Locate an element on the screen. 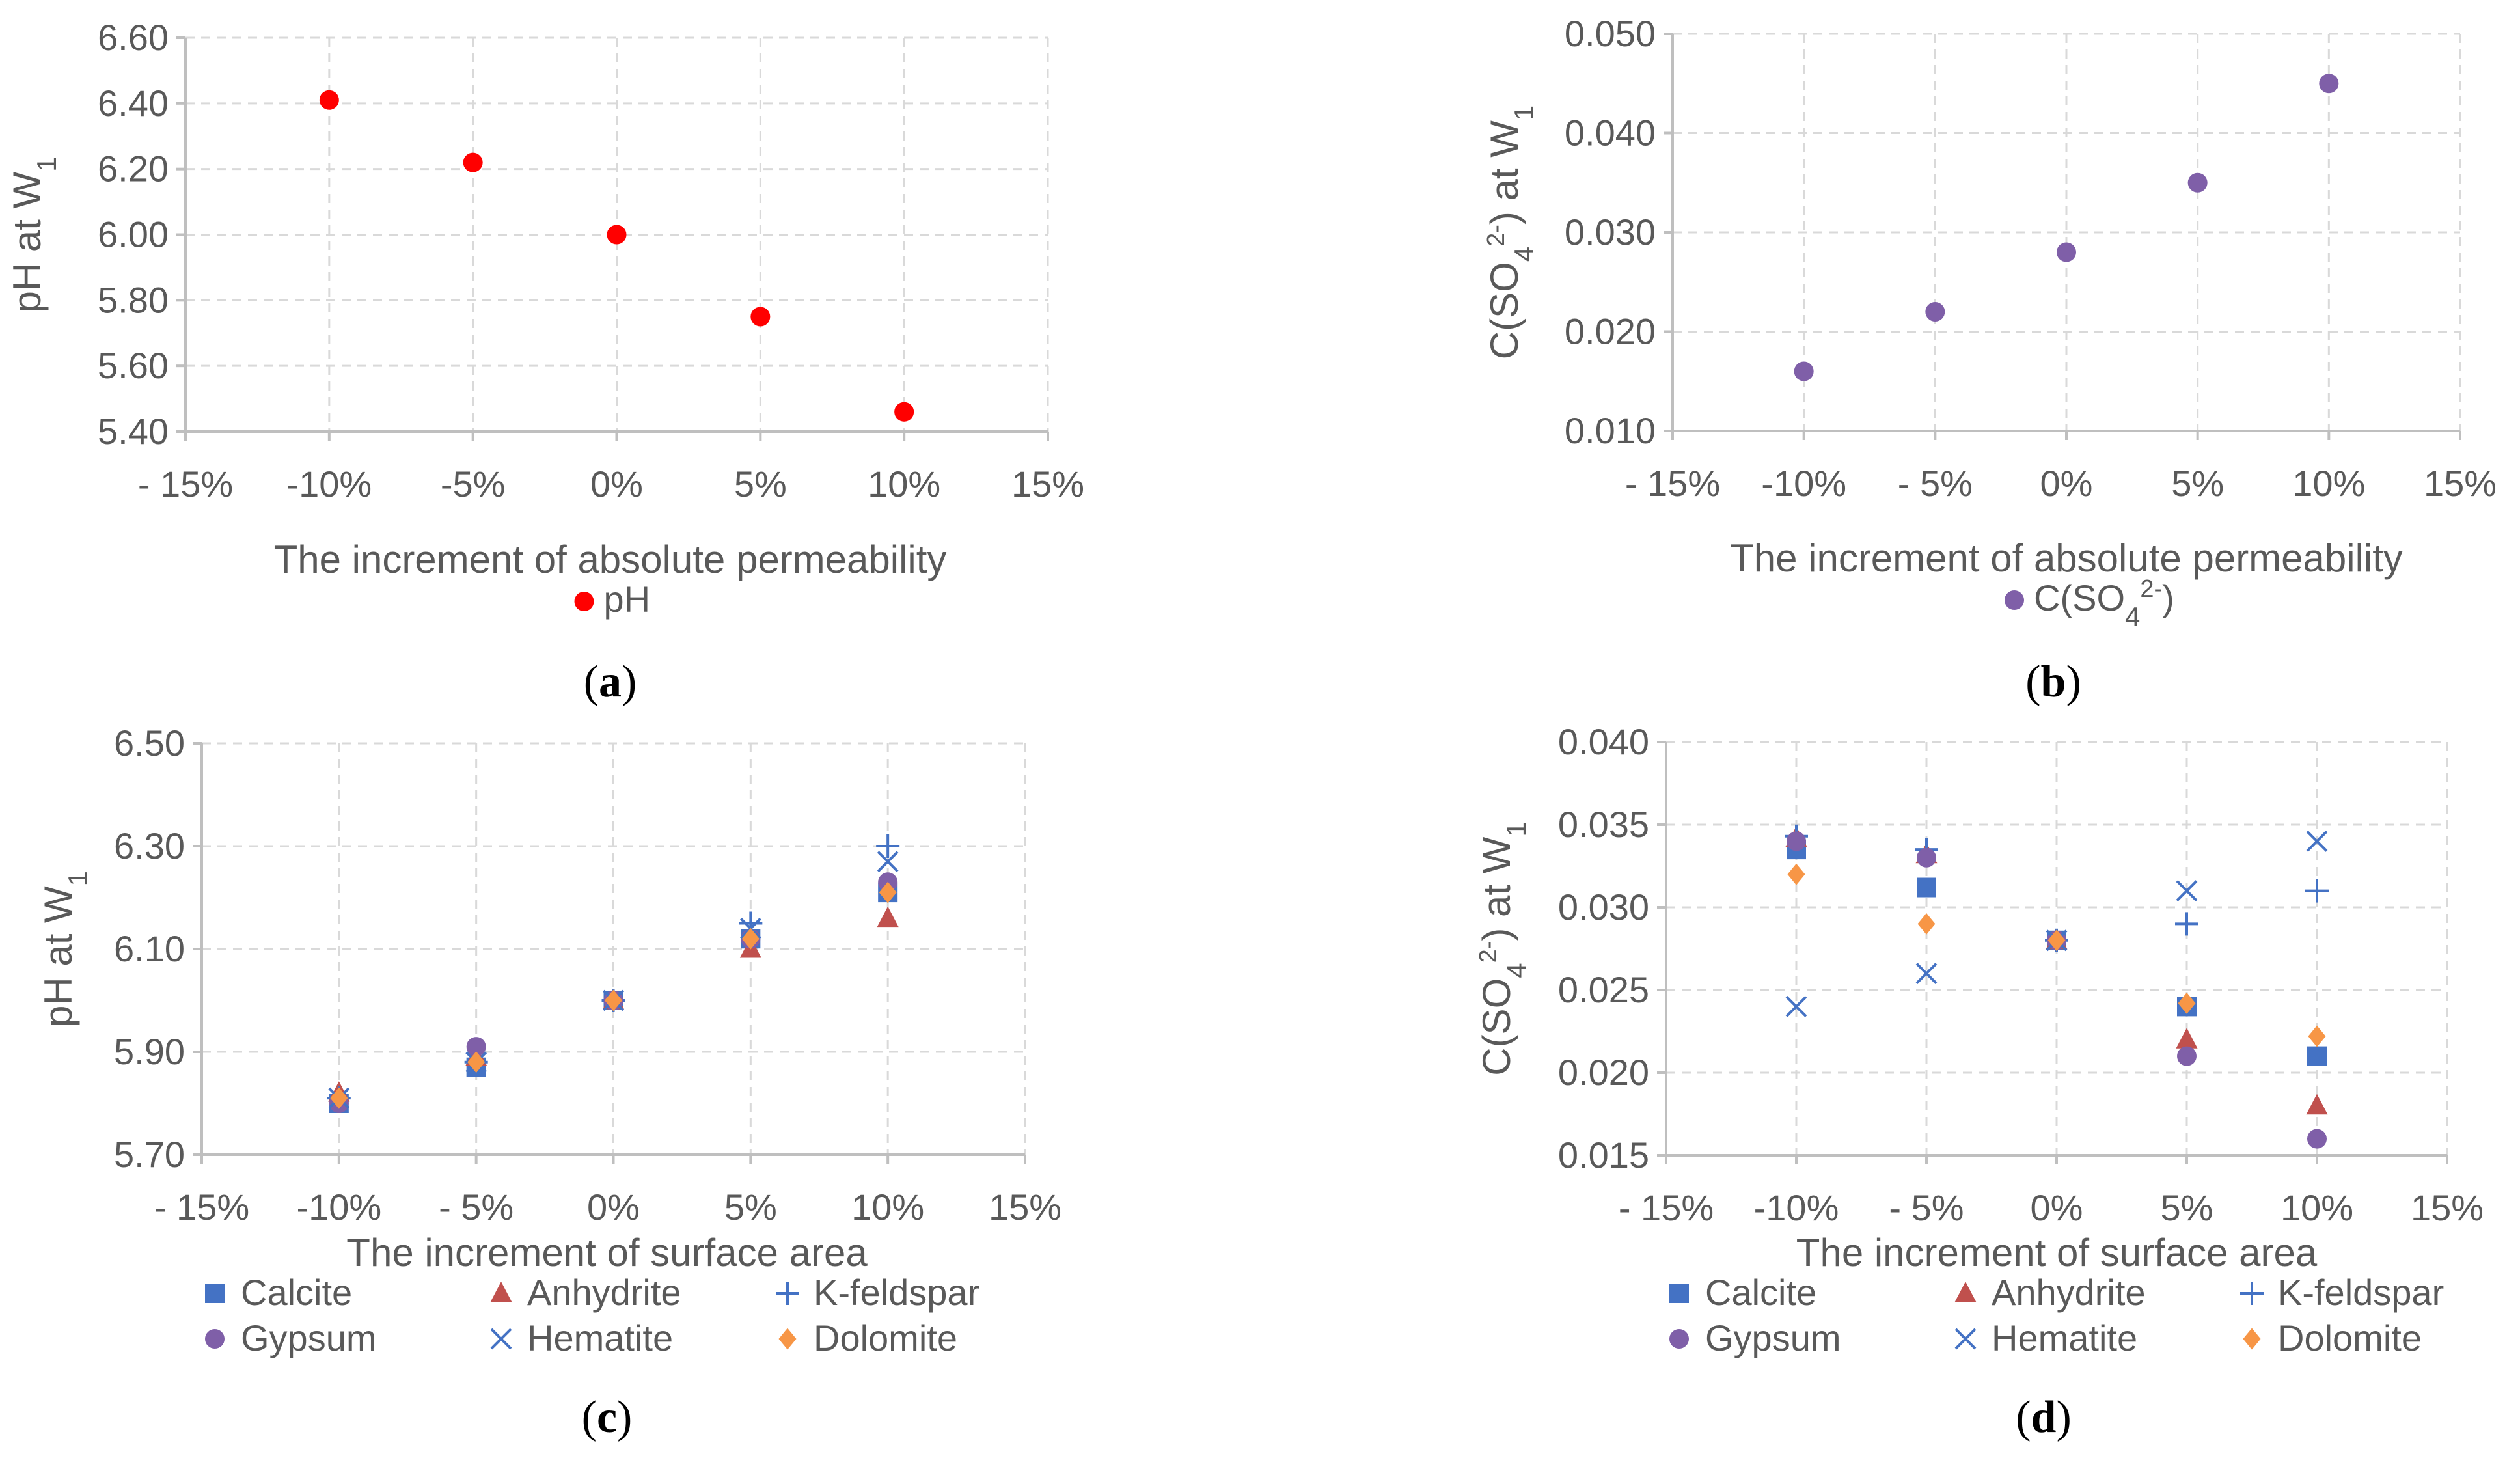 The width and height of the screenshot is (2520, 1458). panel-label-letter: d is located at coordinates (2044, 1417).